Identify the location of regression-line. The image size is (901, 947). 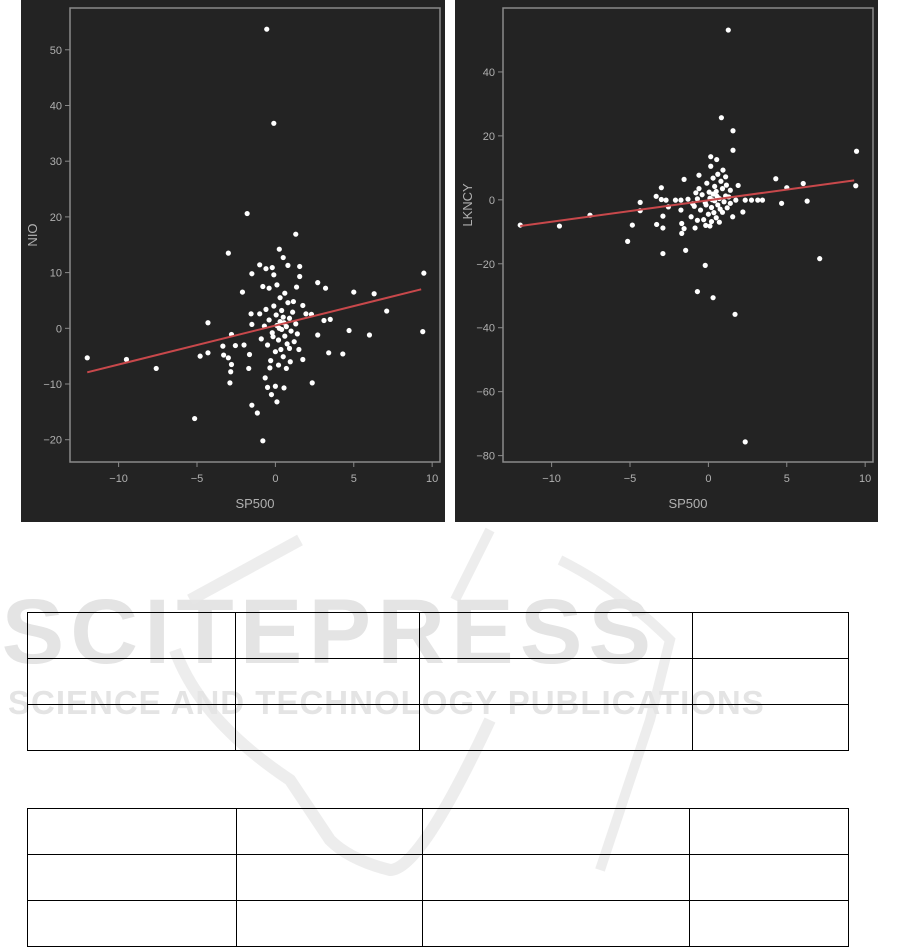
(687, 203).